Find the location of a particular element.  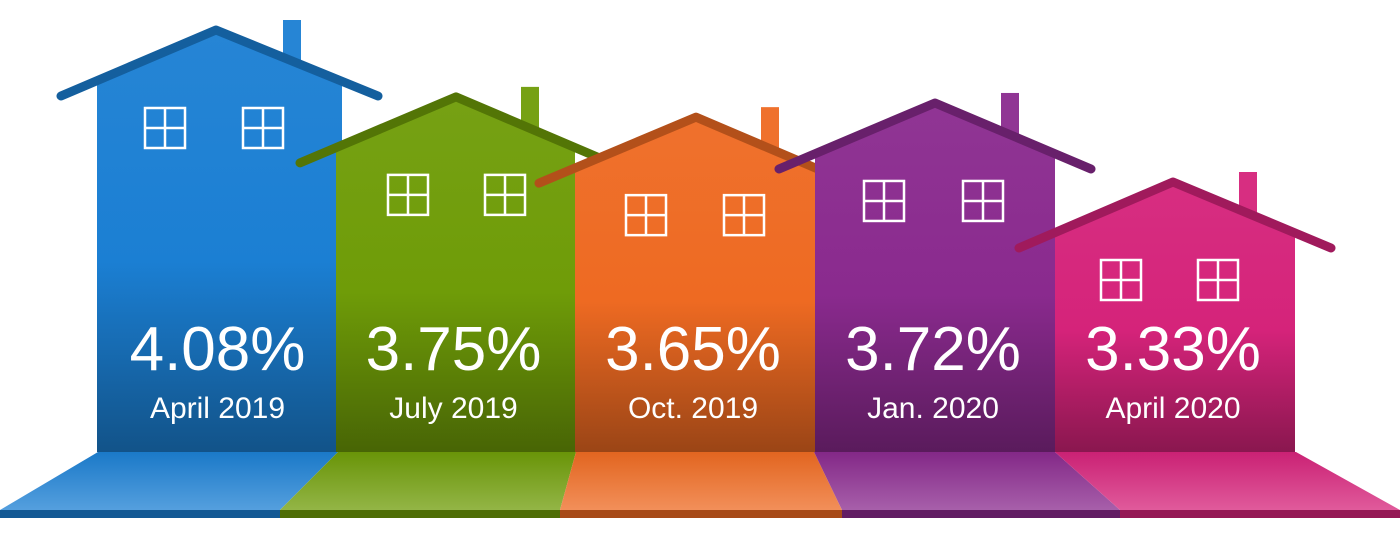

category-label: April 2019 is located at coordinates (217, 408).